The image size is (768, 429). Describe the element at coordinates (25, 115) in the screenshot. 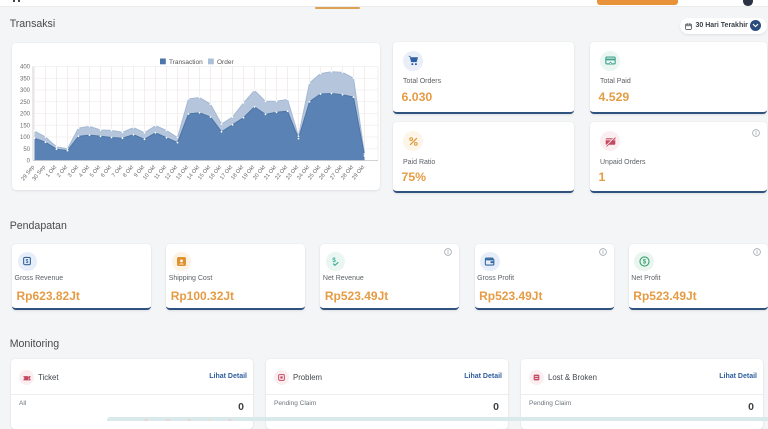

I see `svg-text: 200` at that location.